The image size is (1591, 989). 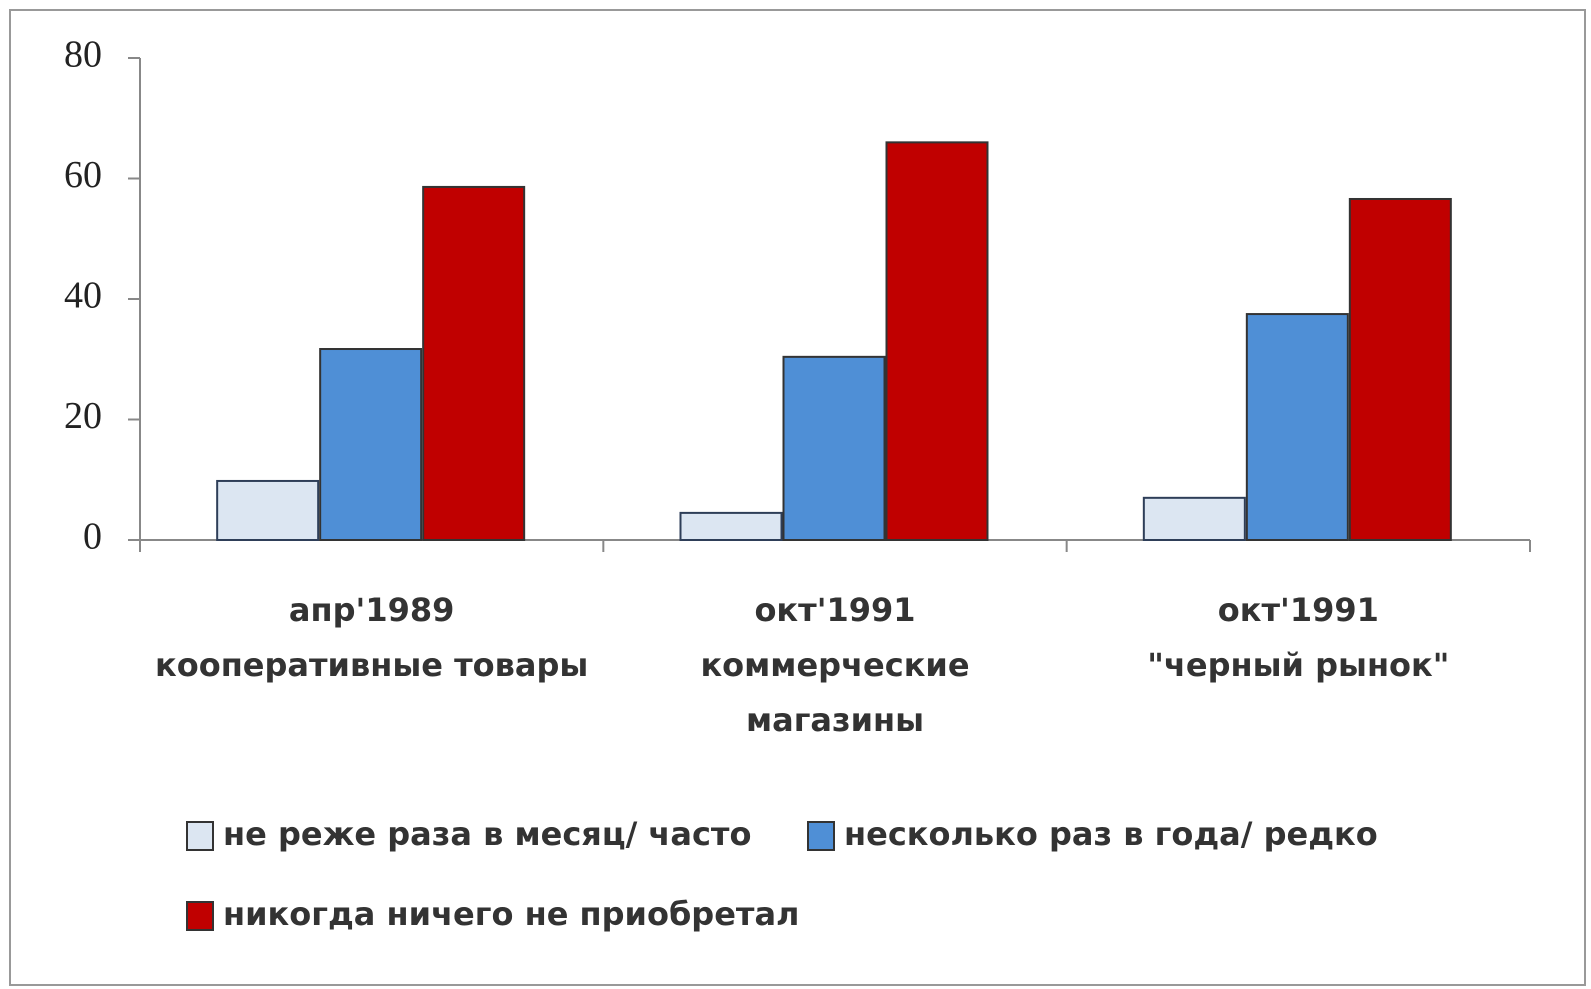 What do you see at coordinates (1298, 665) in the screenshot?
I see `x-tick-label: "черный рынок"` at bounding box center [1298, 665].